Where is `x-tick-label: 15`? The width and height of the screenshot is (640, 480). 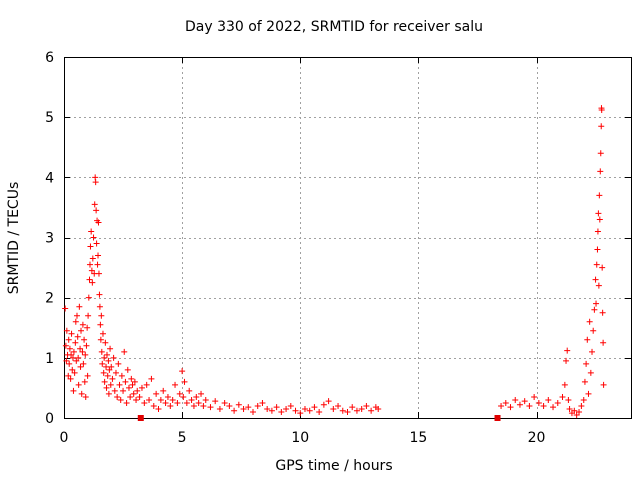
x-tick-label: 15 is located at coordinates (418, 438).